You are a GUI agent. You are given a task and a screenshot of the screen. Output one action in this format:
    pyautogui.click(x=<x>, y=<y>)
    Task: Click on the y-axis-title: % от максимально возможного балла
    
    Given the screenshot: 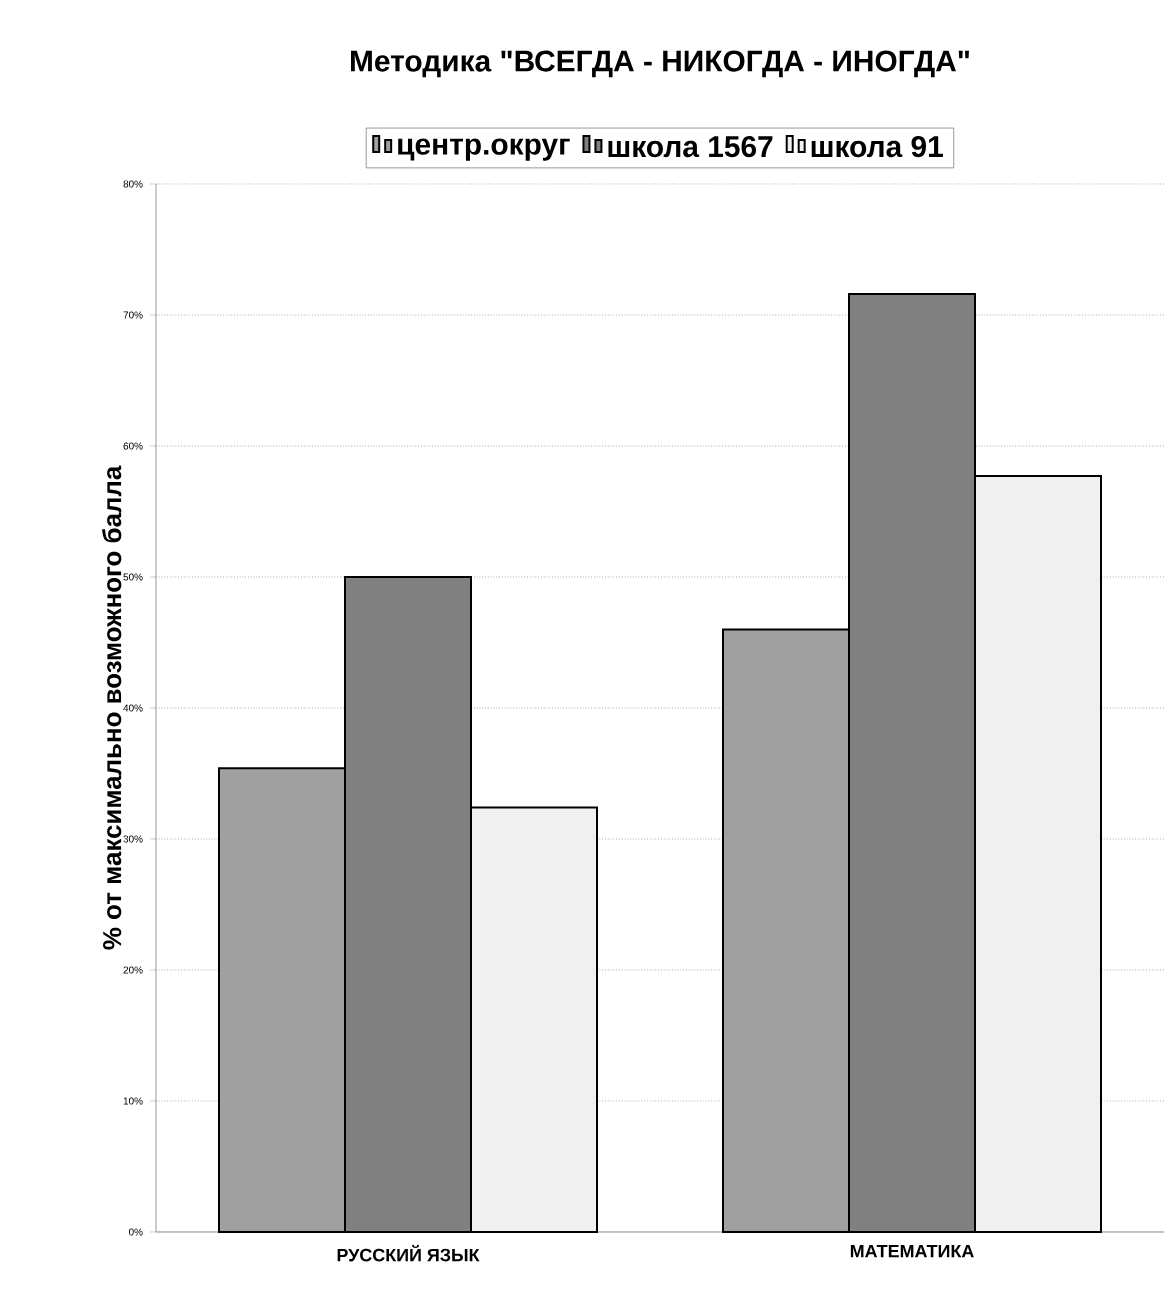 What is the action you would take?
    pyautogui.click(x=112, y=707)
    